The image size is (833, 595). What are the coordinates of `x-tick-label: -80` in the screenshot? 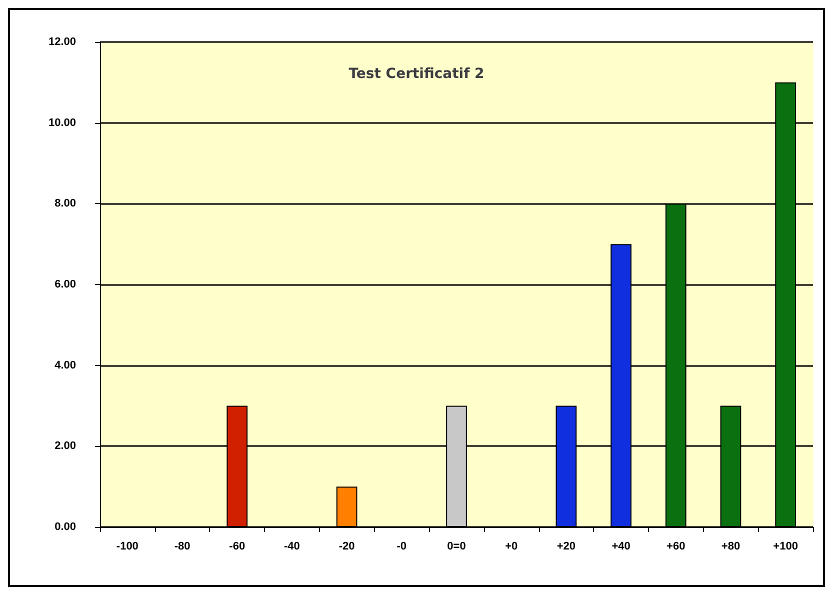 It's located at (182, 546).